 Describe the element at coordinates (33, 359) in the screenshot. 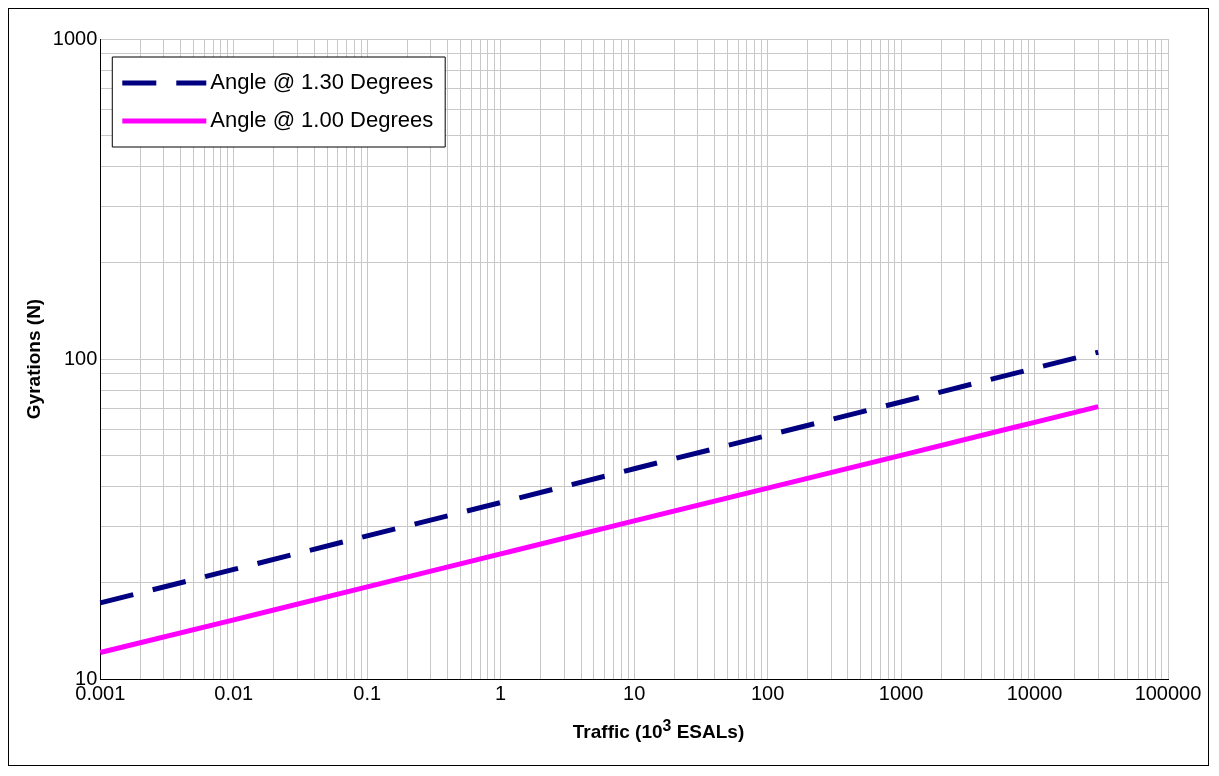

I see `y-axis-title: Gyrations (N)` at that location.